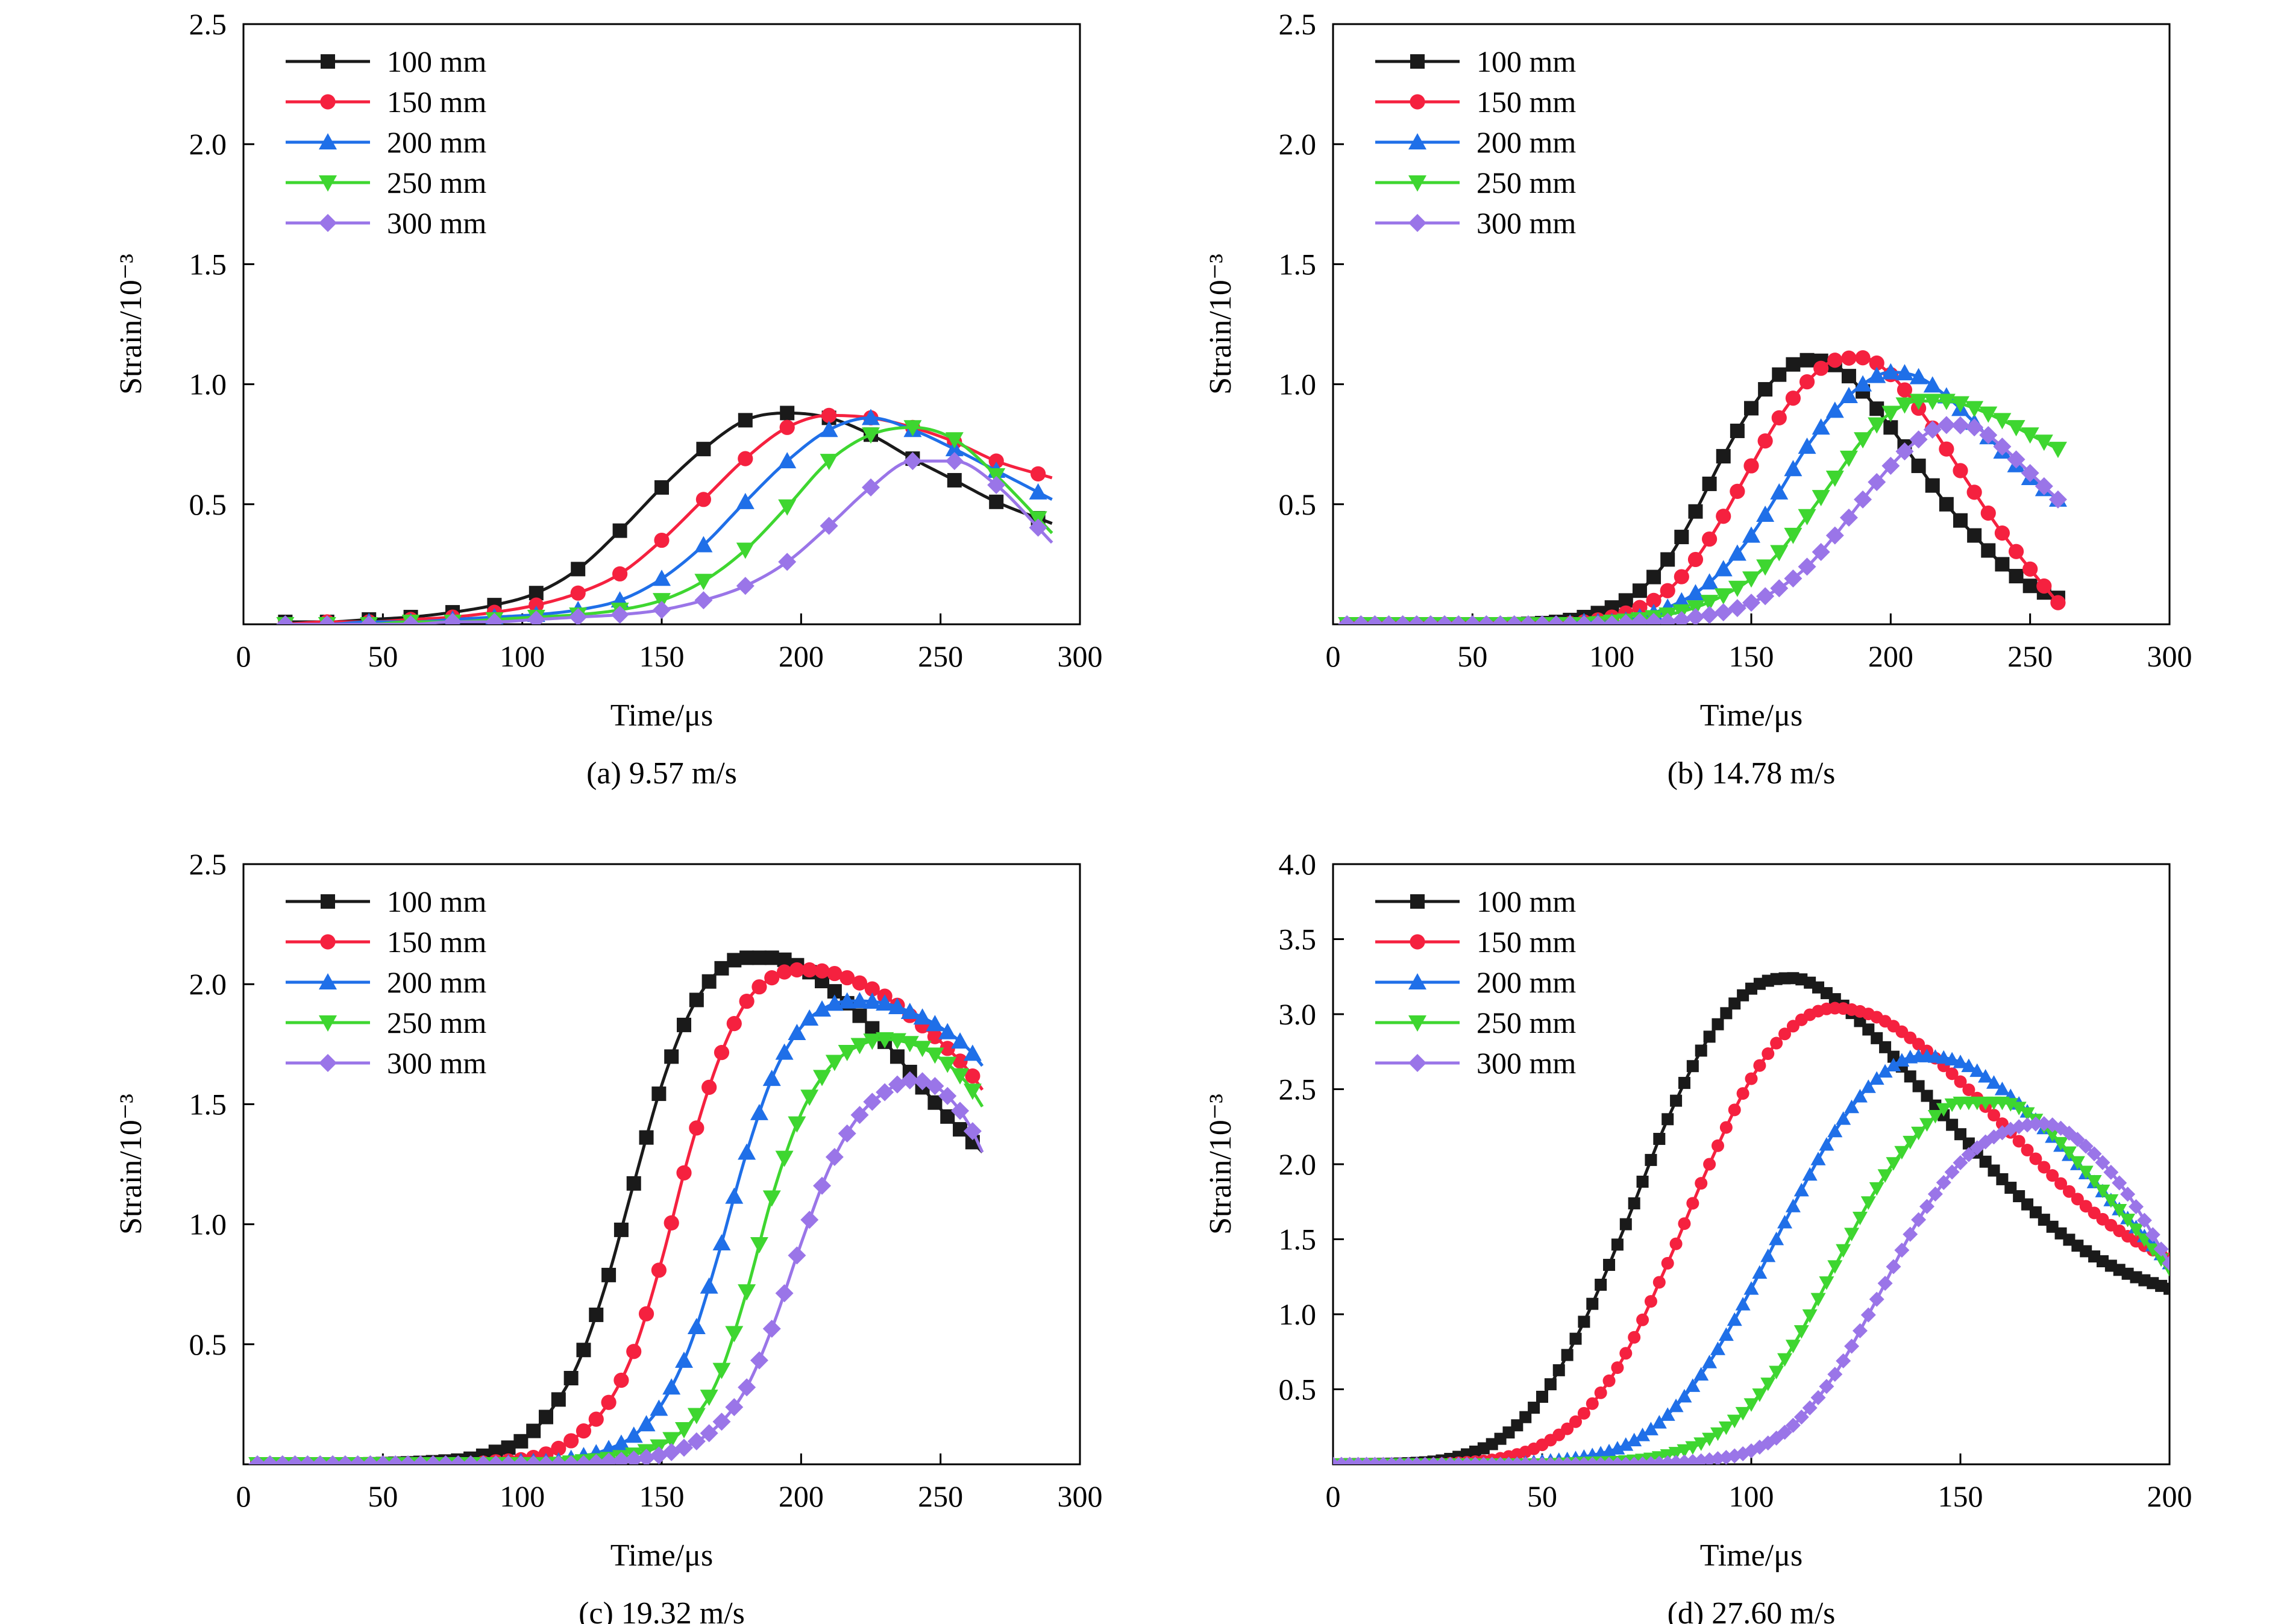 The width and height of the screenshot is (2278, 1624). I want to click on legend-item-200-mm: 200 mm, so click(1475, 982).